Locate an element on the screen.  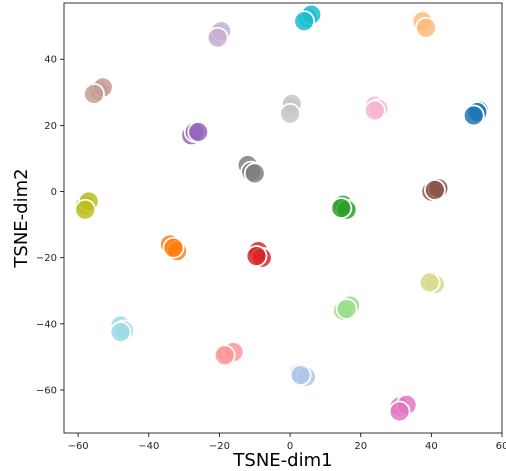
y-tick-label: −60 is located at coordinates (46, 391).